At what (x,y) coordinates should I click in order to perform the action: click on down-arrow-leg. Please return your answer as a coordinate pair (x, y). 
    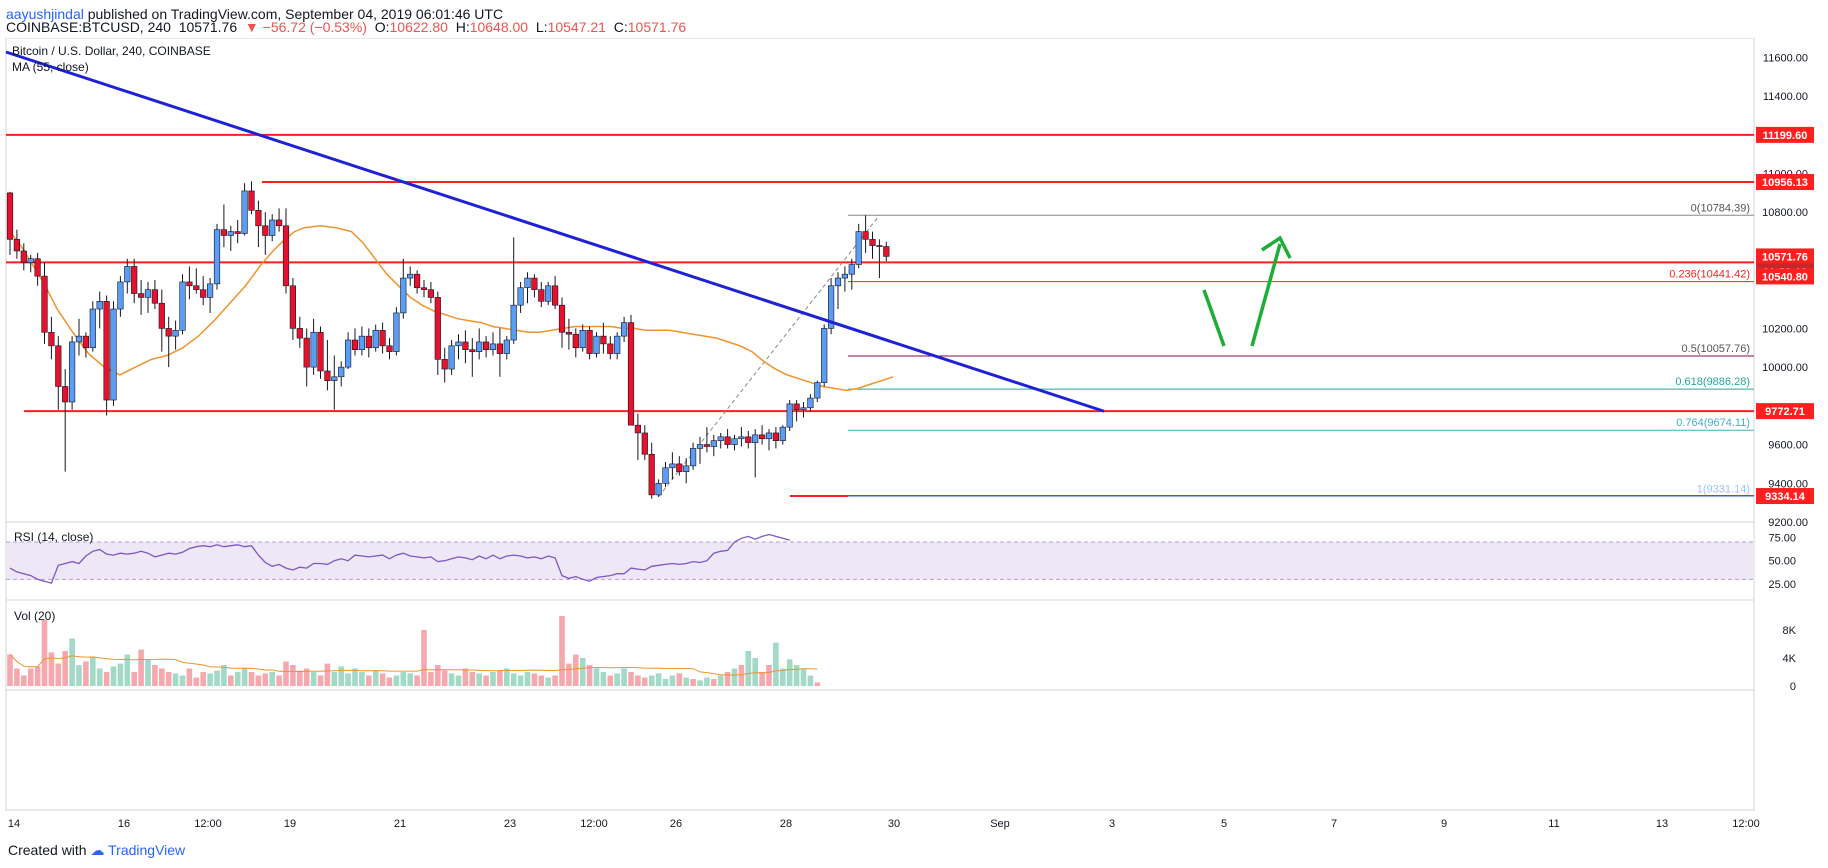
    Looking at the image, I should click on (1214, 318).